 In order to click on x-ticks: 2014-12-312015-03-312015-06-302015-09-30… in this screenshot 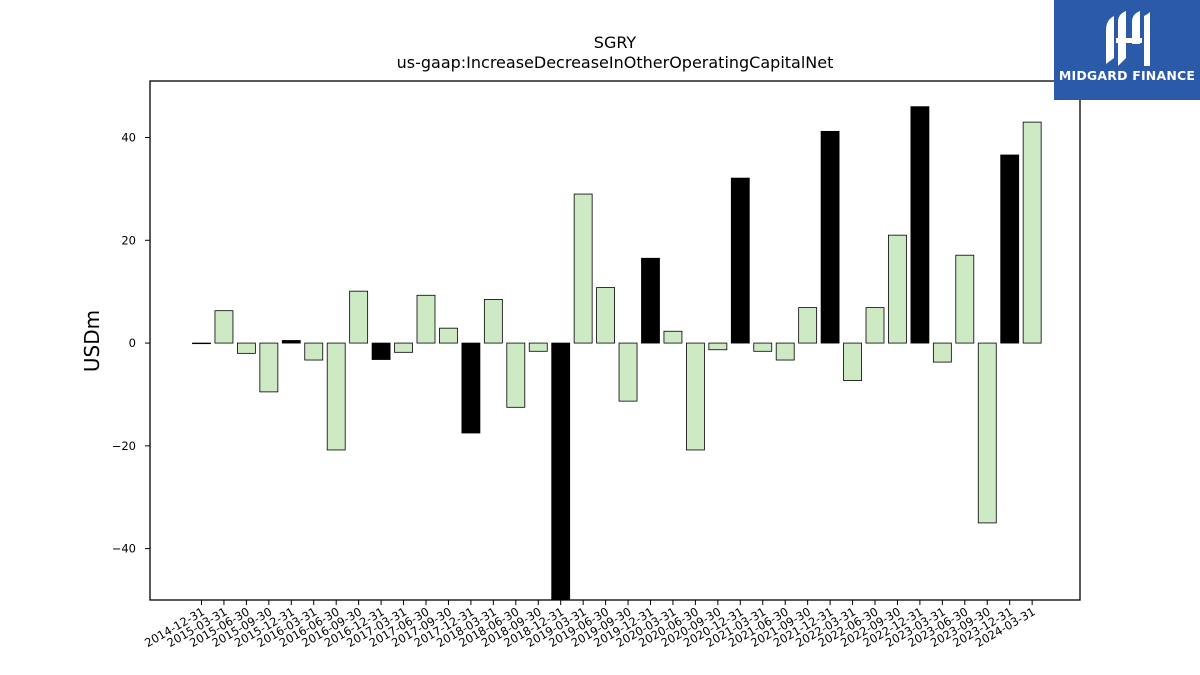, I will do `click(590, 625)`.